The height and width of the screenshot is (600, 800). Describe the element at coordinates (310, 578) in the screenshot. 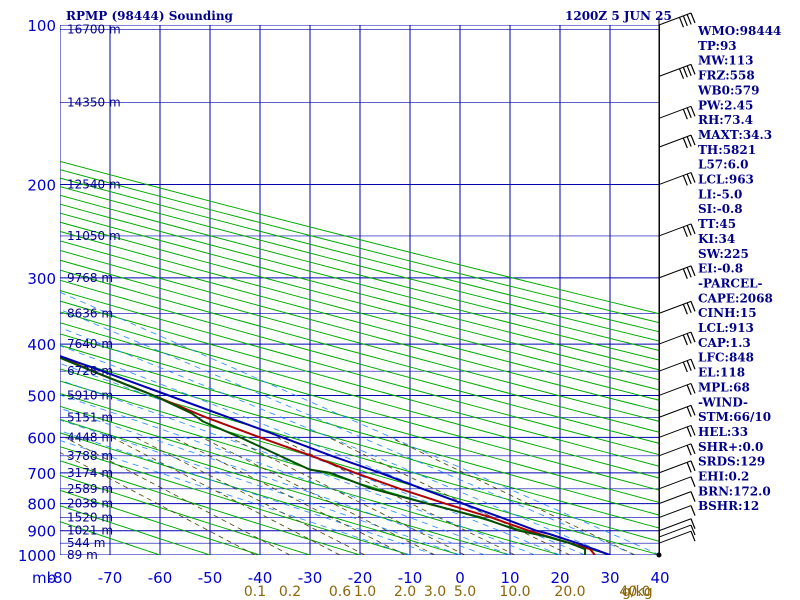

I see `temperature-tick-label: -30` at that location.